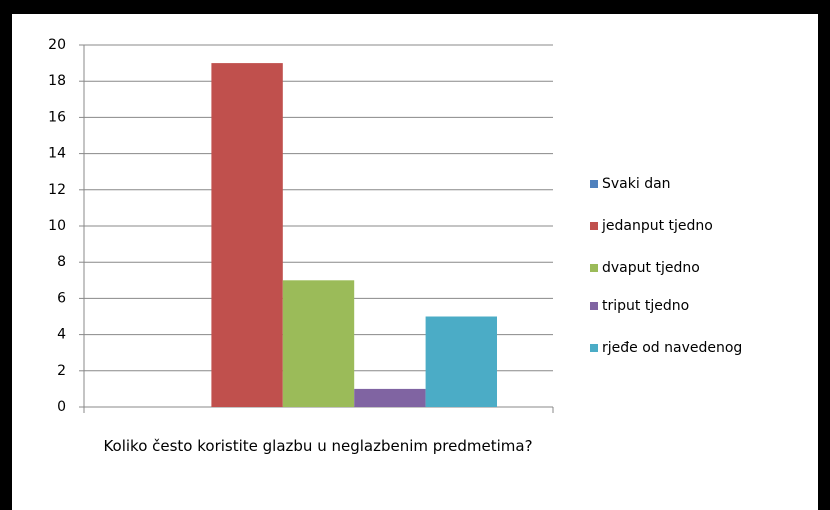 The width and height of the screenshot is (830, 510). What do you see at coordinates (645, 306) in the screenshot?
I see `legend-label: triput tjedno` at bounding box center [645, 306].